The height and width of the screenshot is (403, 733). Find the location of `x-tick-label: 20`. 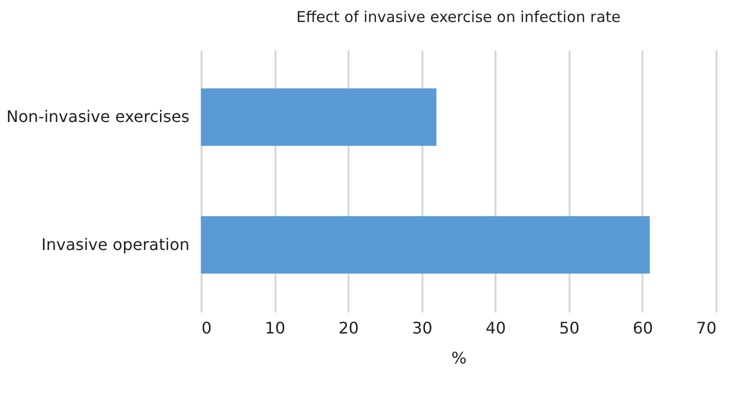

x-tick-label: 20 is located at coordinates (348, 328).